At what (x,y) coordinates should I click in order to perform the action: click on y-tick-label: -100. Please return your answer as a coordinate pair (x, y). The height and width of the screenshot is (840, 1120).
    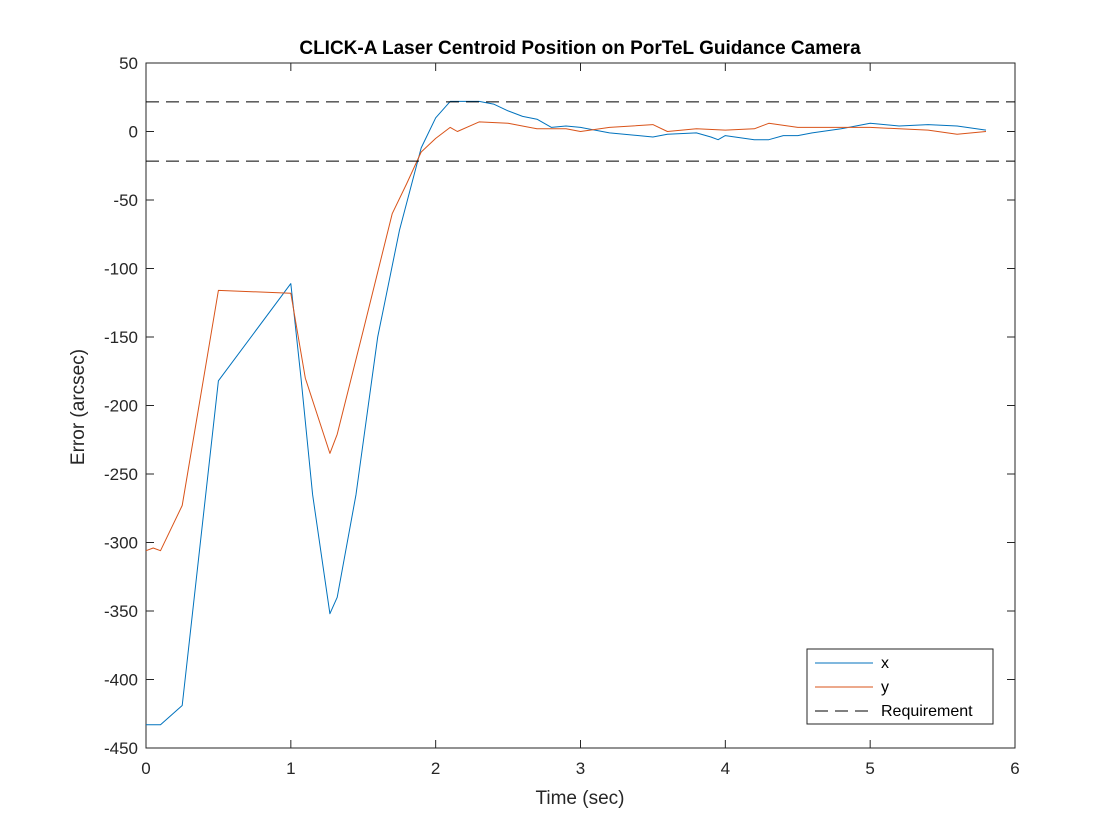
    Looking at the image, I should click on (121, 269).